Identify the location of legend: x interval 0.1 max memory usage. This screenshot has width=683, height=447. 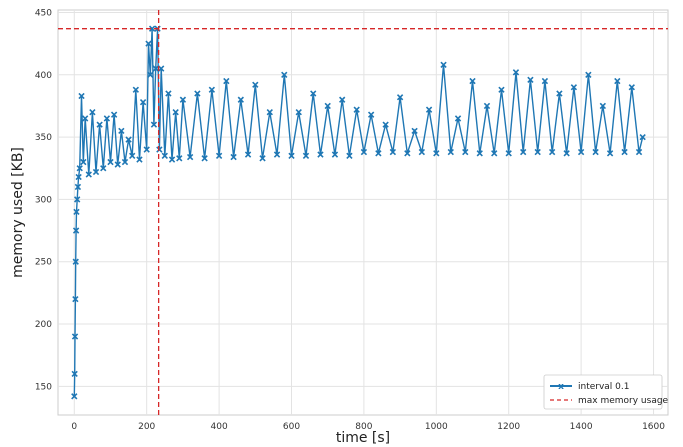
(606, 392).